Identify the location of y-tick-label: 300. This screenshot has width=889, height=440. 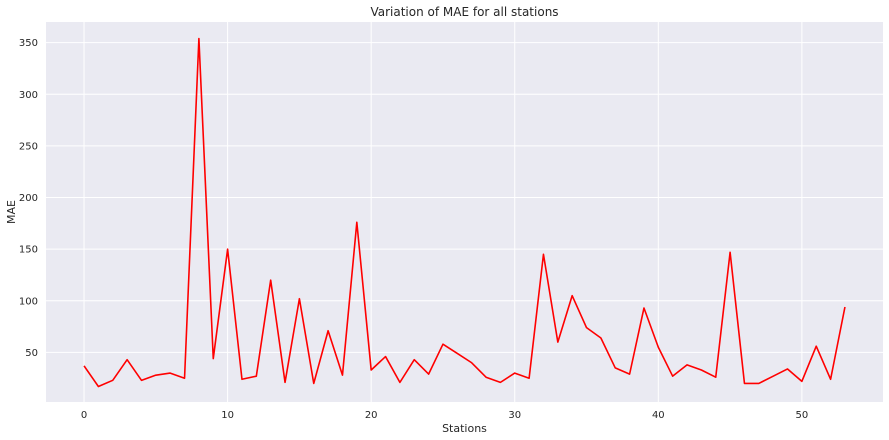
(28, 95).